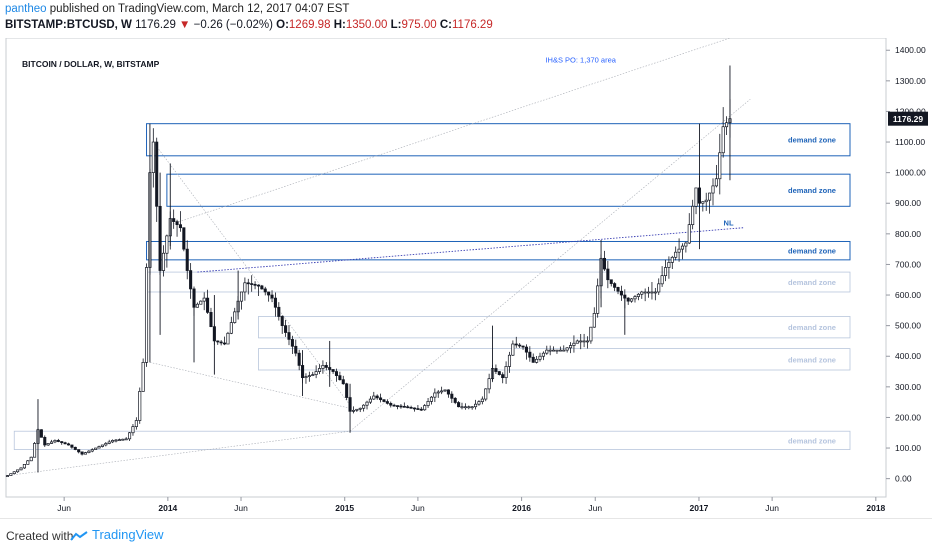 The height and width of the screenshot is (551, 932). What do you see at coordinates (908, 356) in the screenshot?
I see `y-tick-label: 400.00` at bounding box center [908, 356].